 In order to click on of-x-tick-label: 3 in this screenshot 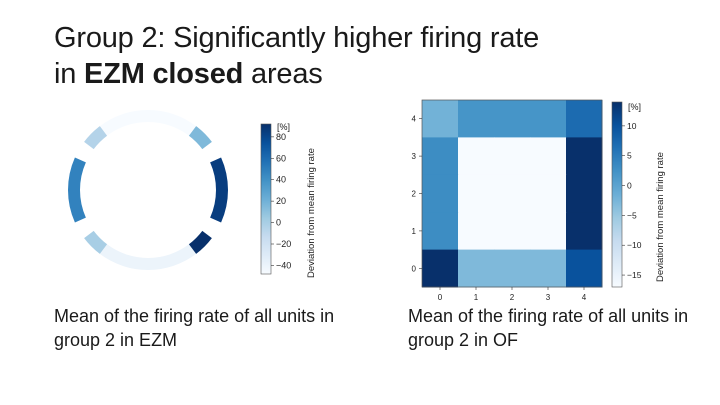, I will do `click(548, 297)`.